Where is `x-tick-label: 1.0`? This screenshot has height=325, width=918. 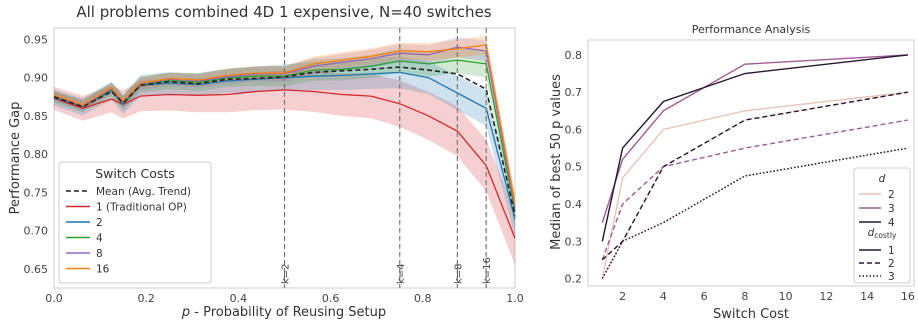
x-tick-label: 1.0 is located at coordinates (515, 298).